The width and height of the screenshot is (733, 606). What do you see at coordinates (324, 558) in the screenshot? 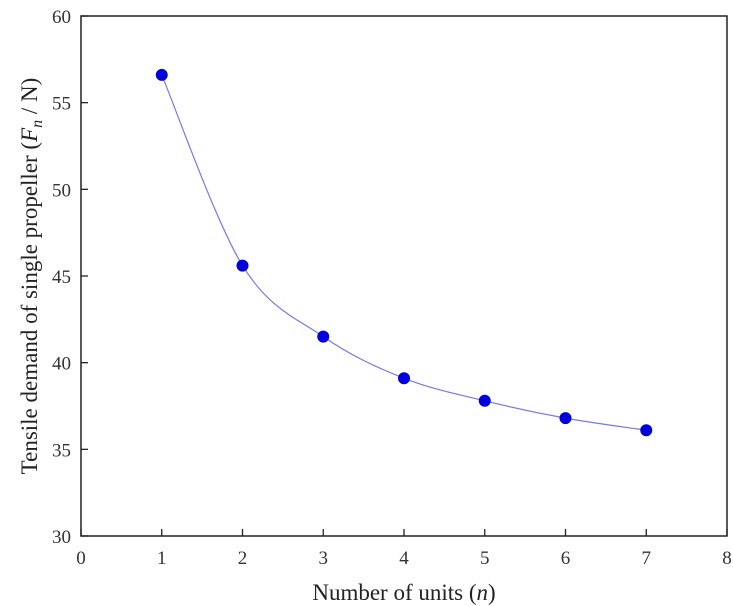
I see `x-tick-label: 3` at bounding box center [324, 558].